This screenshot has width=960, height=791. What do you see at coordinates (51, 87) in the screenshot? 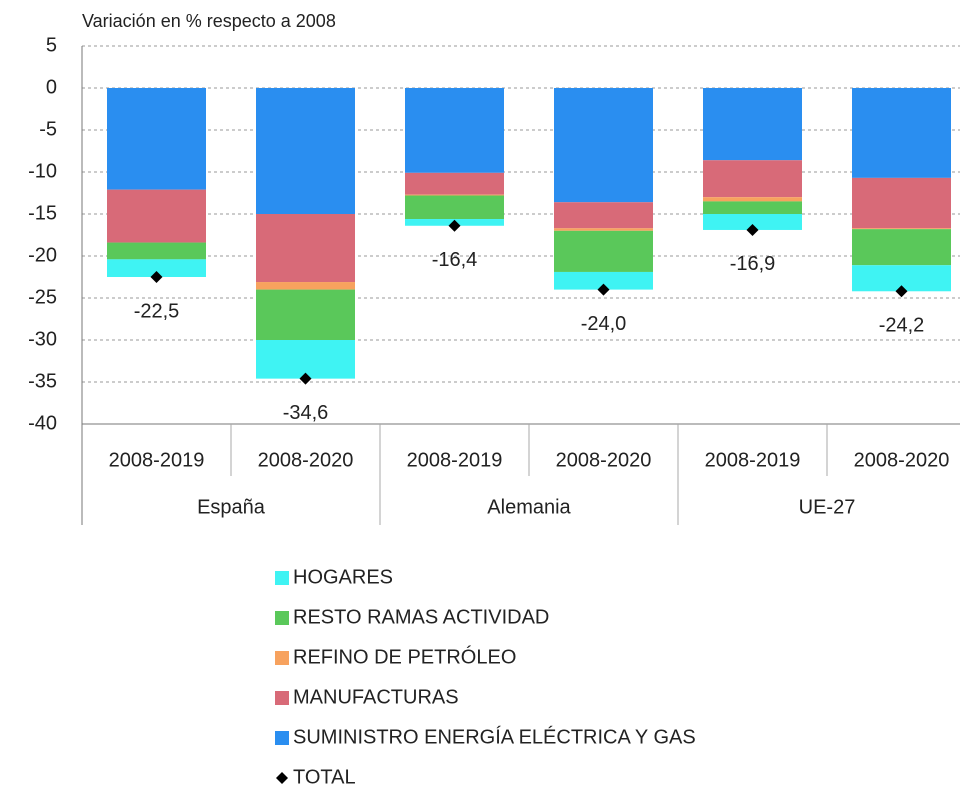
I see `y-tick-label: 0` at bounding box center [51, 87].